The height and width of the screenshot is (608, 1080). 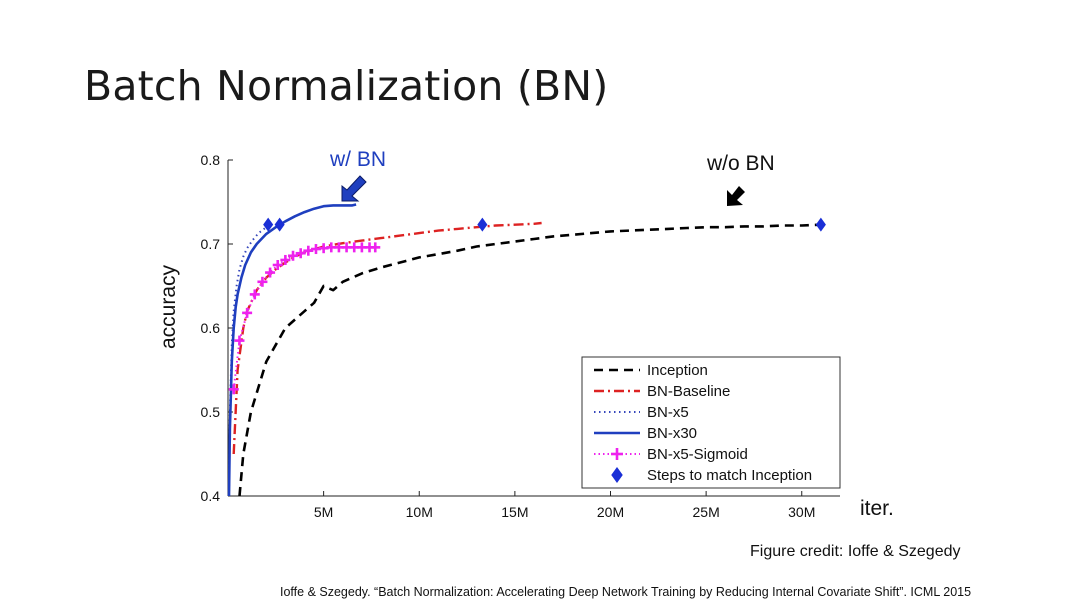 What do you see at coordinates (387, 338) in the screenshot?
I see `series-bn-baseline-line` at bounding box center [387, 338].